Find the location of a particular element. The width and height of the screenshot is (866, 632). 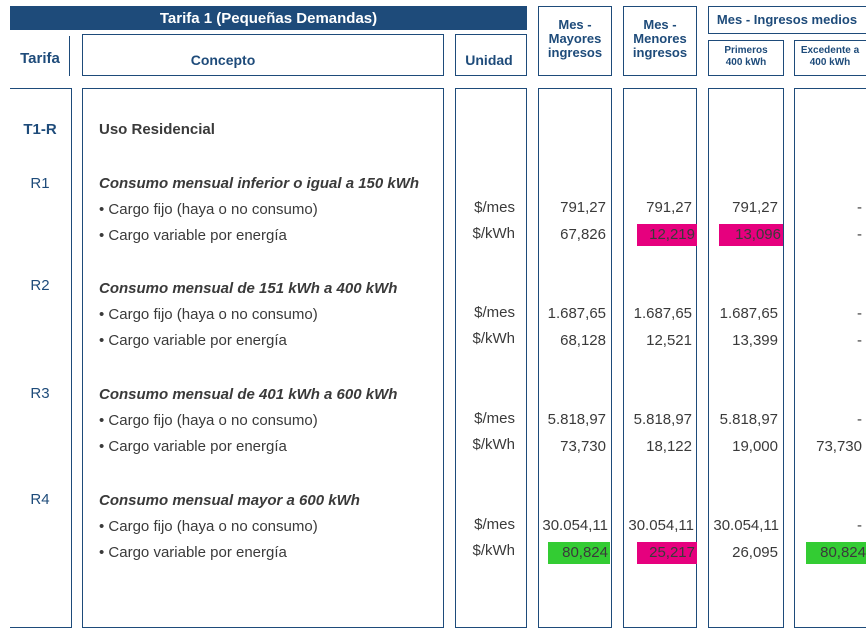

tarifa-header: Tarifa is located at coordinates (40, 58).